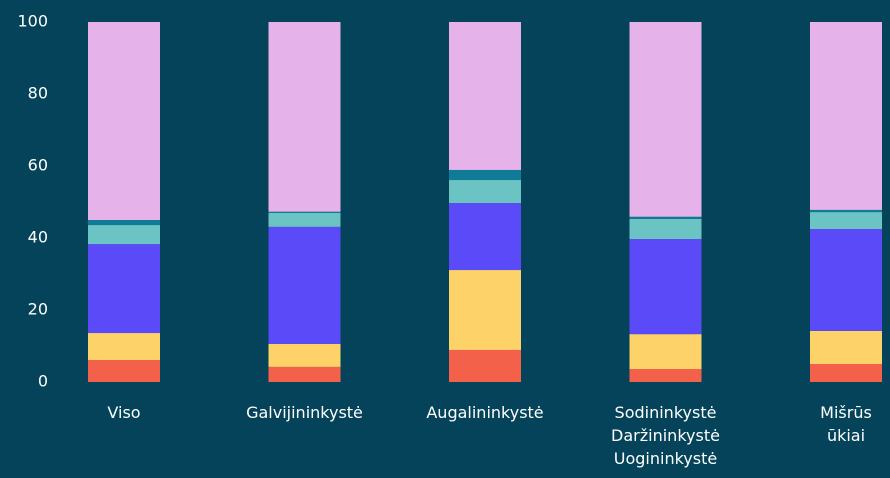 The image size is (890, 478). I want to click on y-tick-label: 40, so click(38, 237).